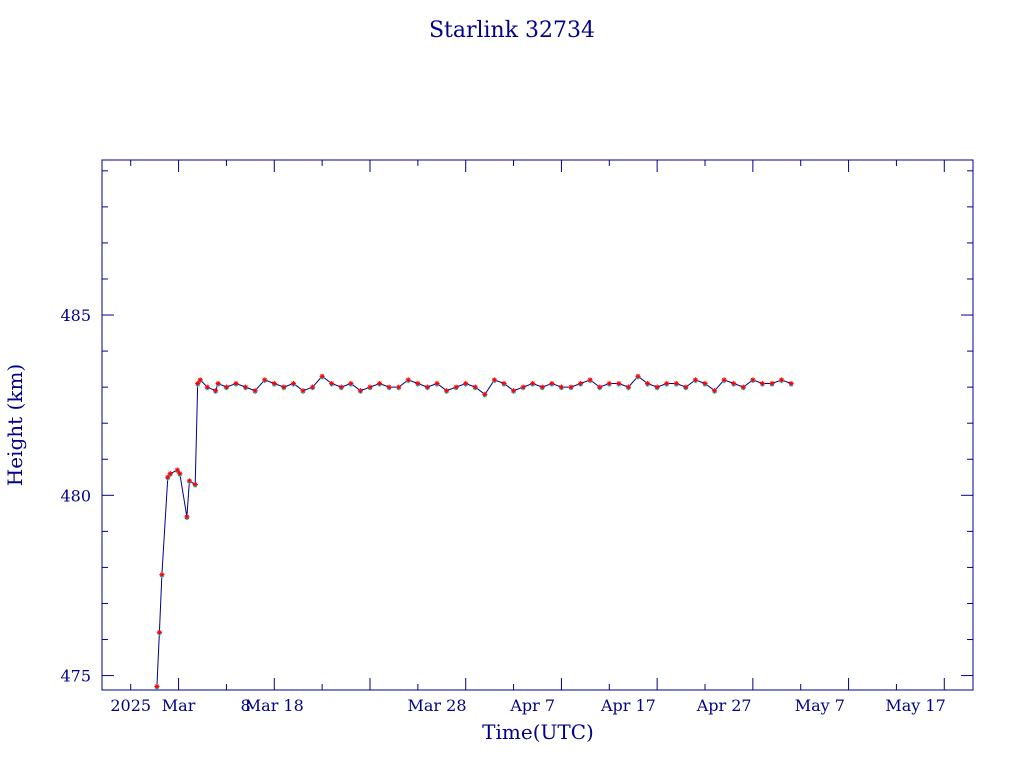  Describe the element at coordinates (75, 495) in the screenshot. I see `y-tick-label: 480` at that location.